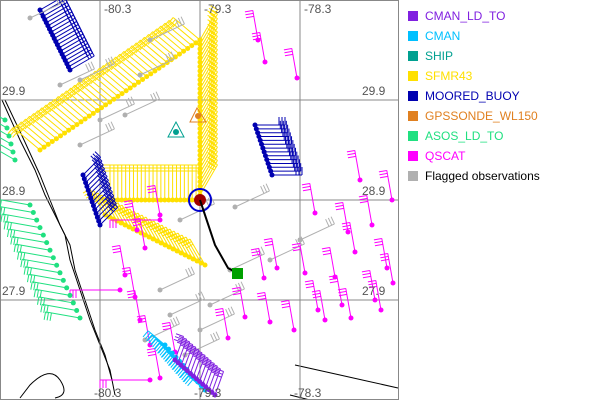 This screenshot has width=600, height=400. Describe the element at coordinates (221, 239) in the screenshot. I see `storm-track` at that location.